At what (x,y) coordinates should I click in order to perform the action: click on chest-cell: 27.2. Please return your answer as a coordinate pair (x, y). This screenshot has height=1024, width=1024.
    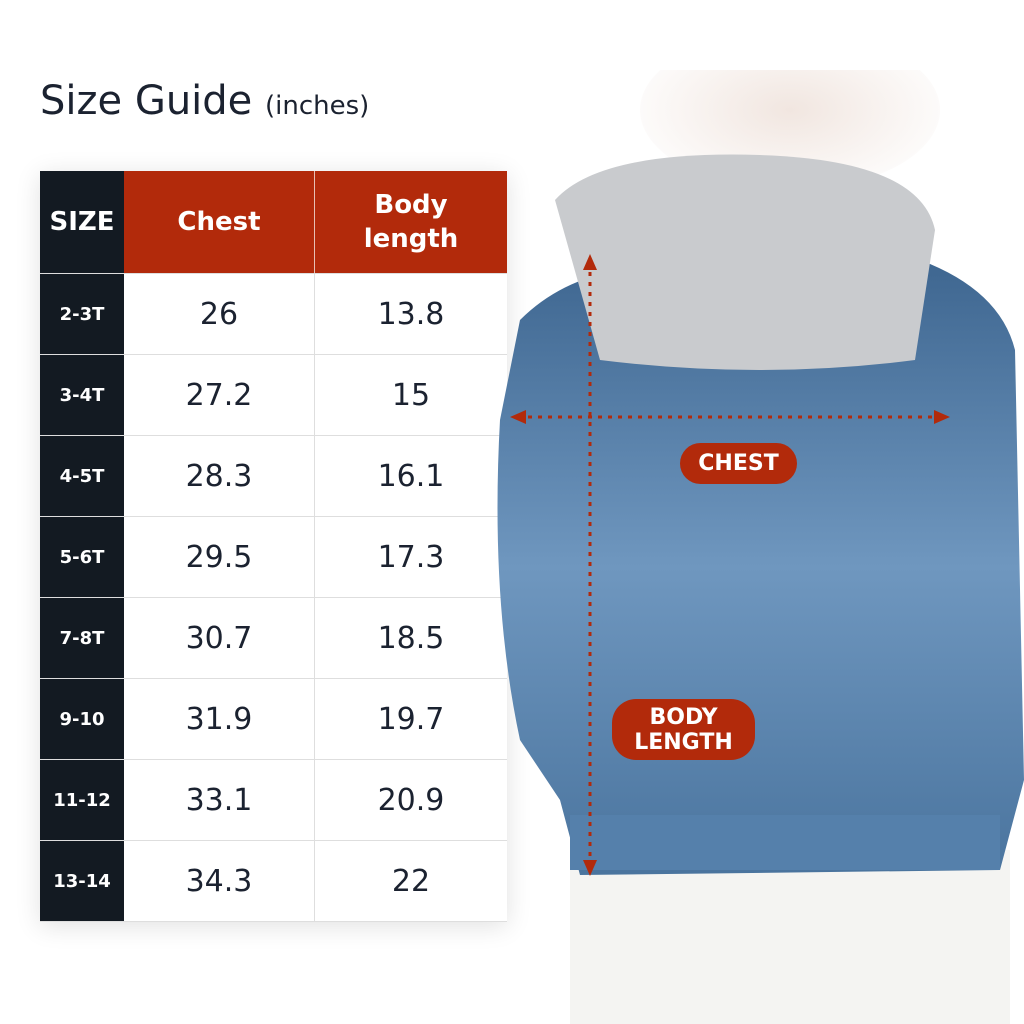
    Looking at the image, I should click on (219, 395).